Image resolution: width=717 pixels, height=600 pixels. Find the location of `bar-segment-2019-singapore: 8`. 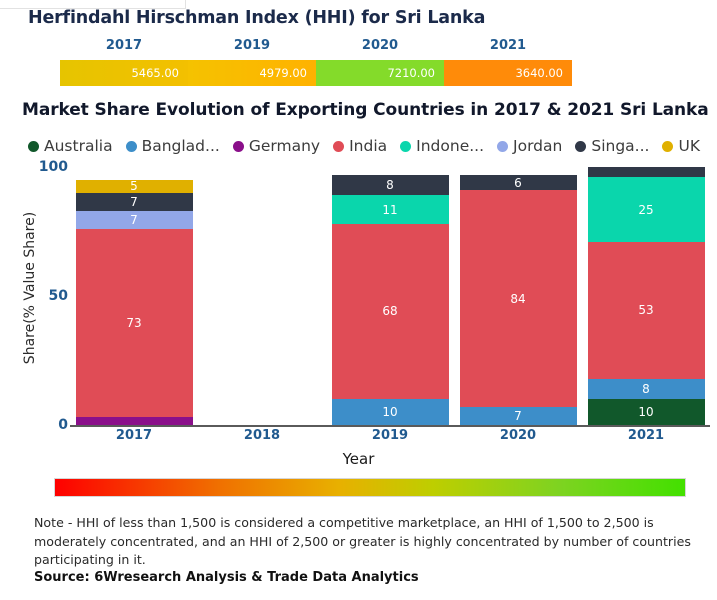

bar-segment-2019-singapore: 8 is located at coordinates (390, 185).